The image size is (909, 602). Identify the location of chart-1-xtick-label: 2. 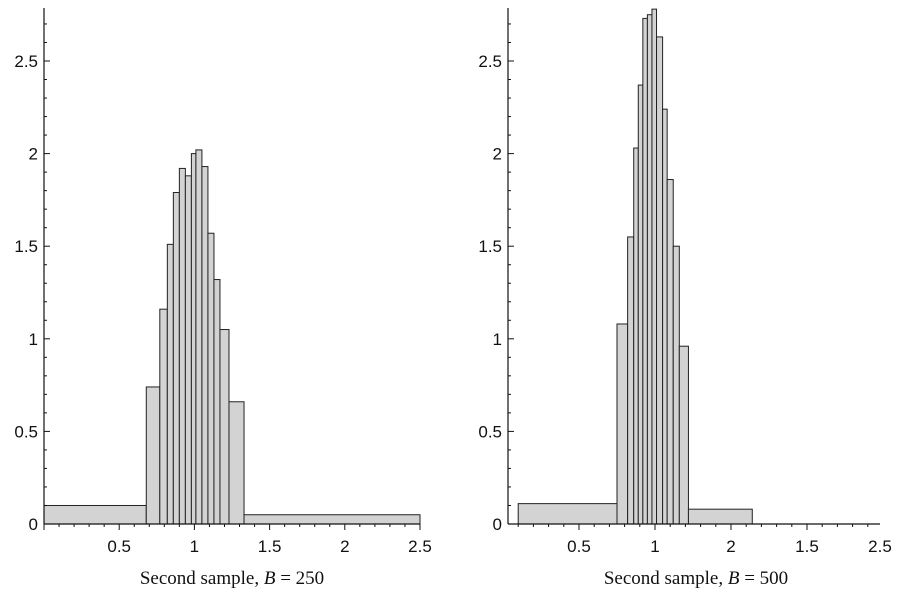
(730, 546).